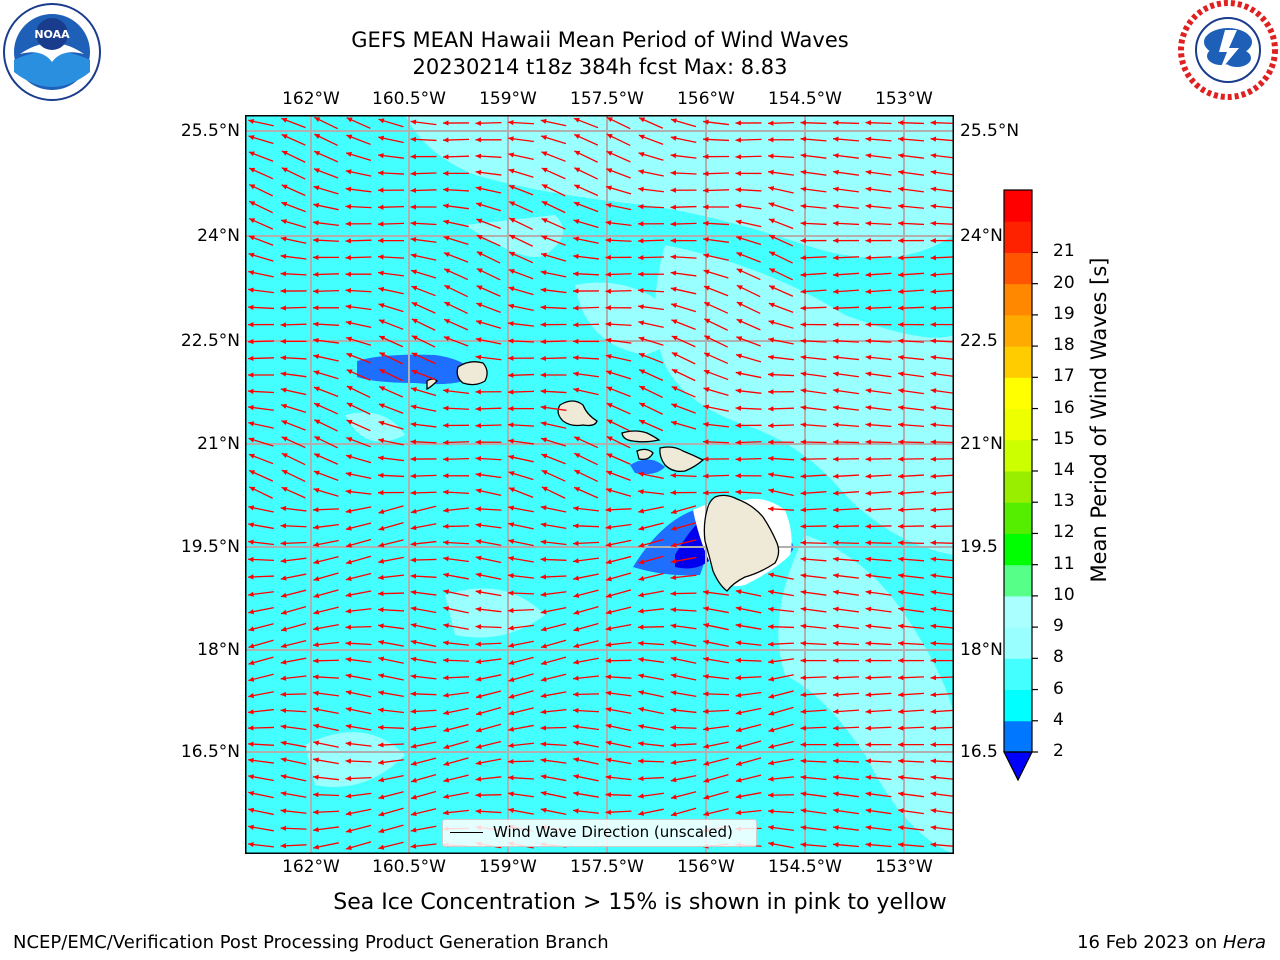 This screenshot has height=960, width=1280. What do you see at coordinates (1058, 751) in the screenshot?
I see `colorbar-tick-label: 2` at bounding box center [1058, 751].